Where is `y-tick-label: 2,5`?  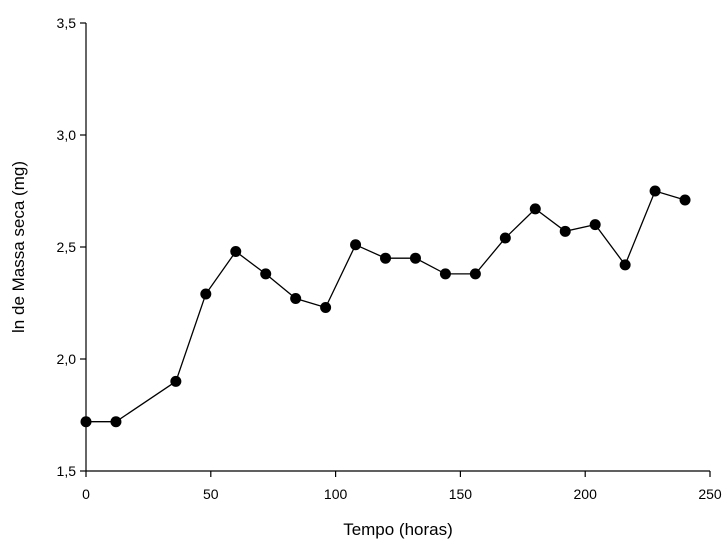 y-tick-label: 2,5 is located at coordinates (67, 247).